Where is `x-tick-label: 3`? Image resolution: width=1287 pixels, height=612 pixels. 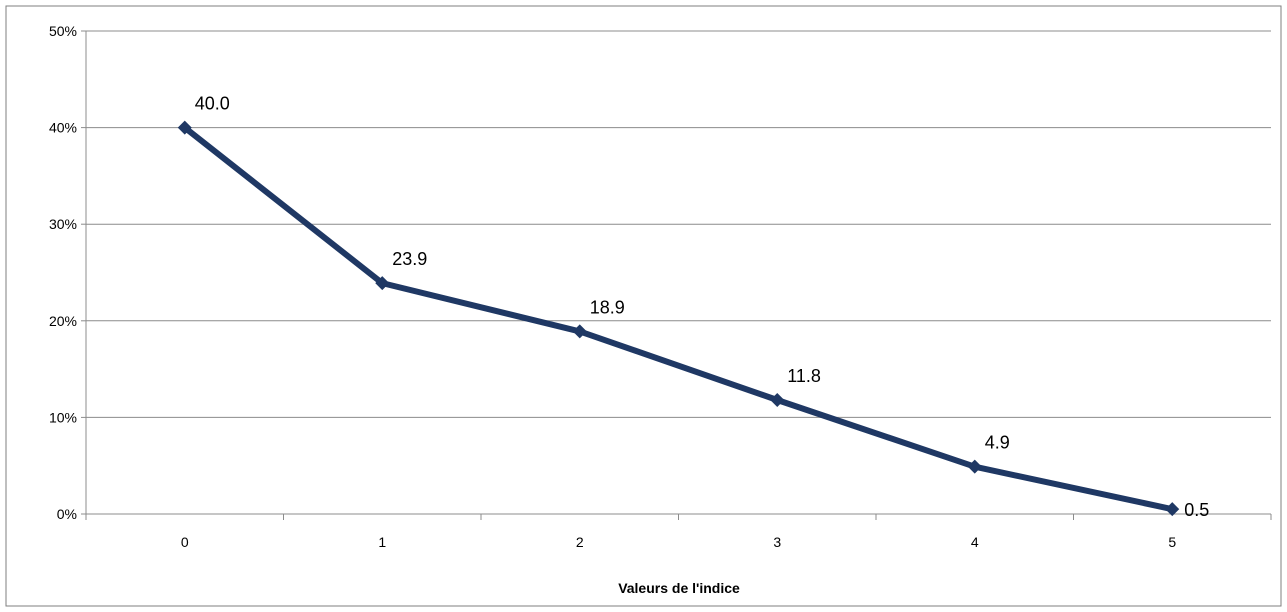 x-tick-label: 3 is located at coordinates (777, 542).